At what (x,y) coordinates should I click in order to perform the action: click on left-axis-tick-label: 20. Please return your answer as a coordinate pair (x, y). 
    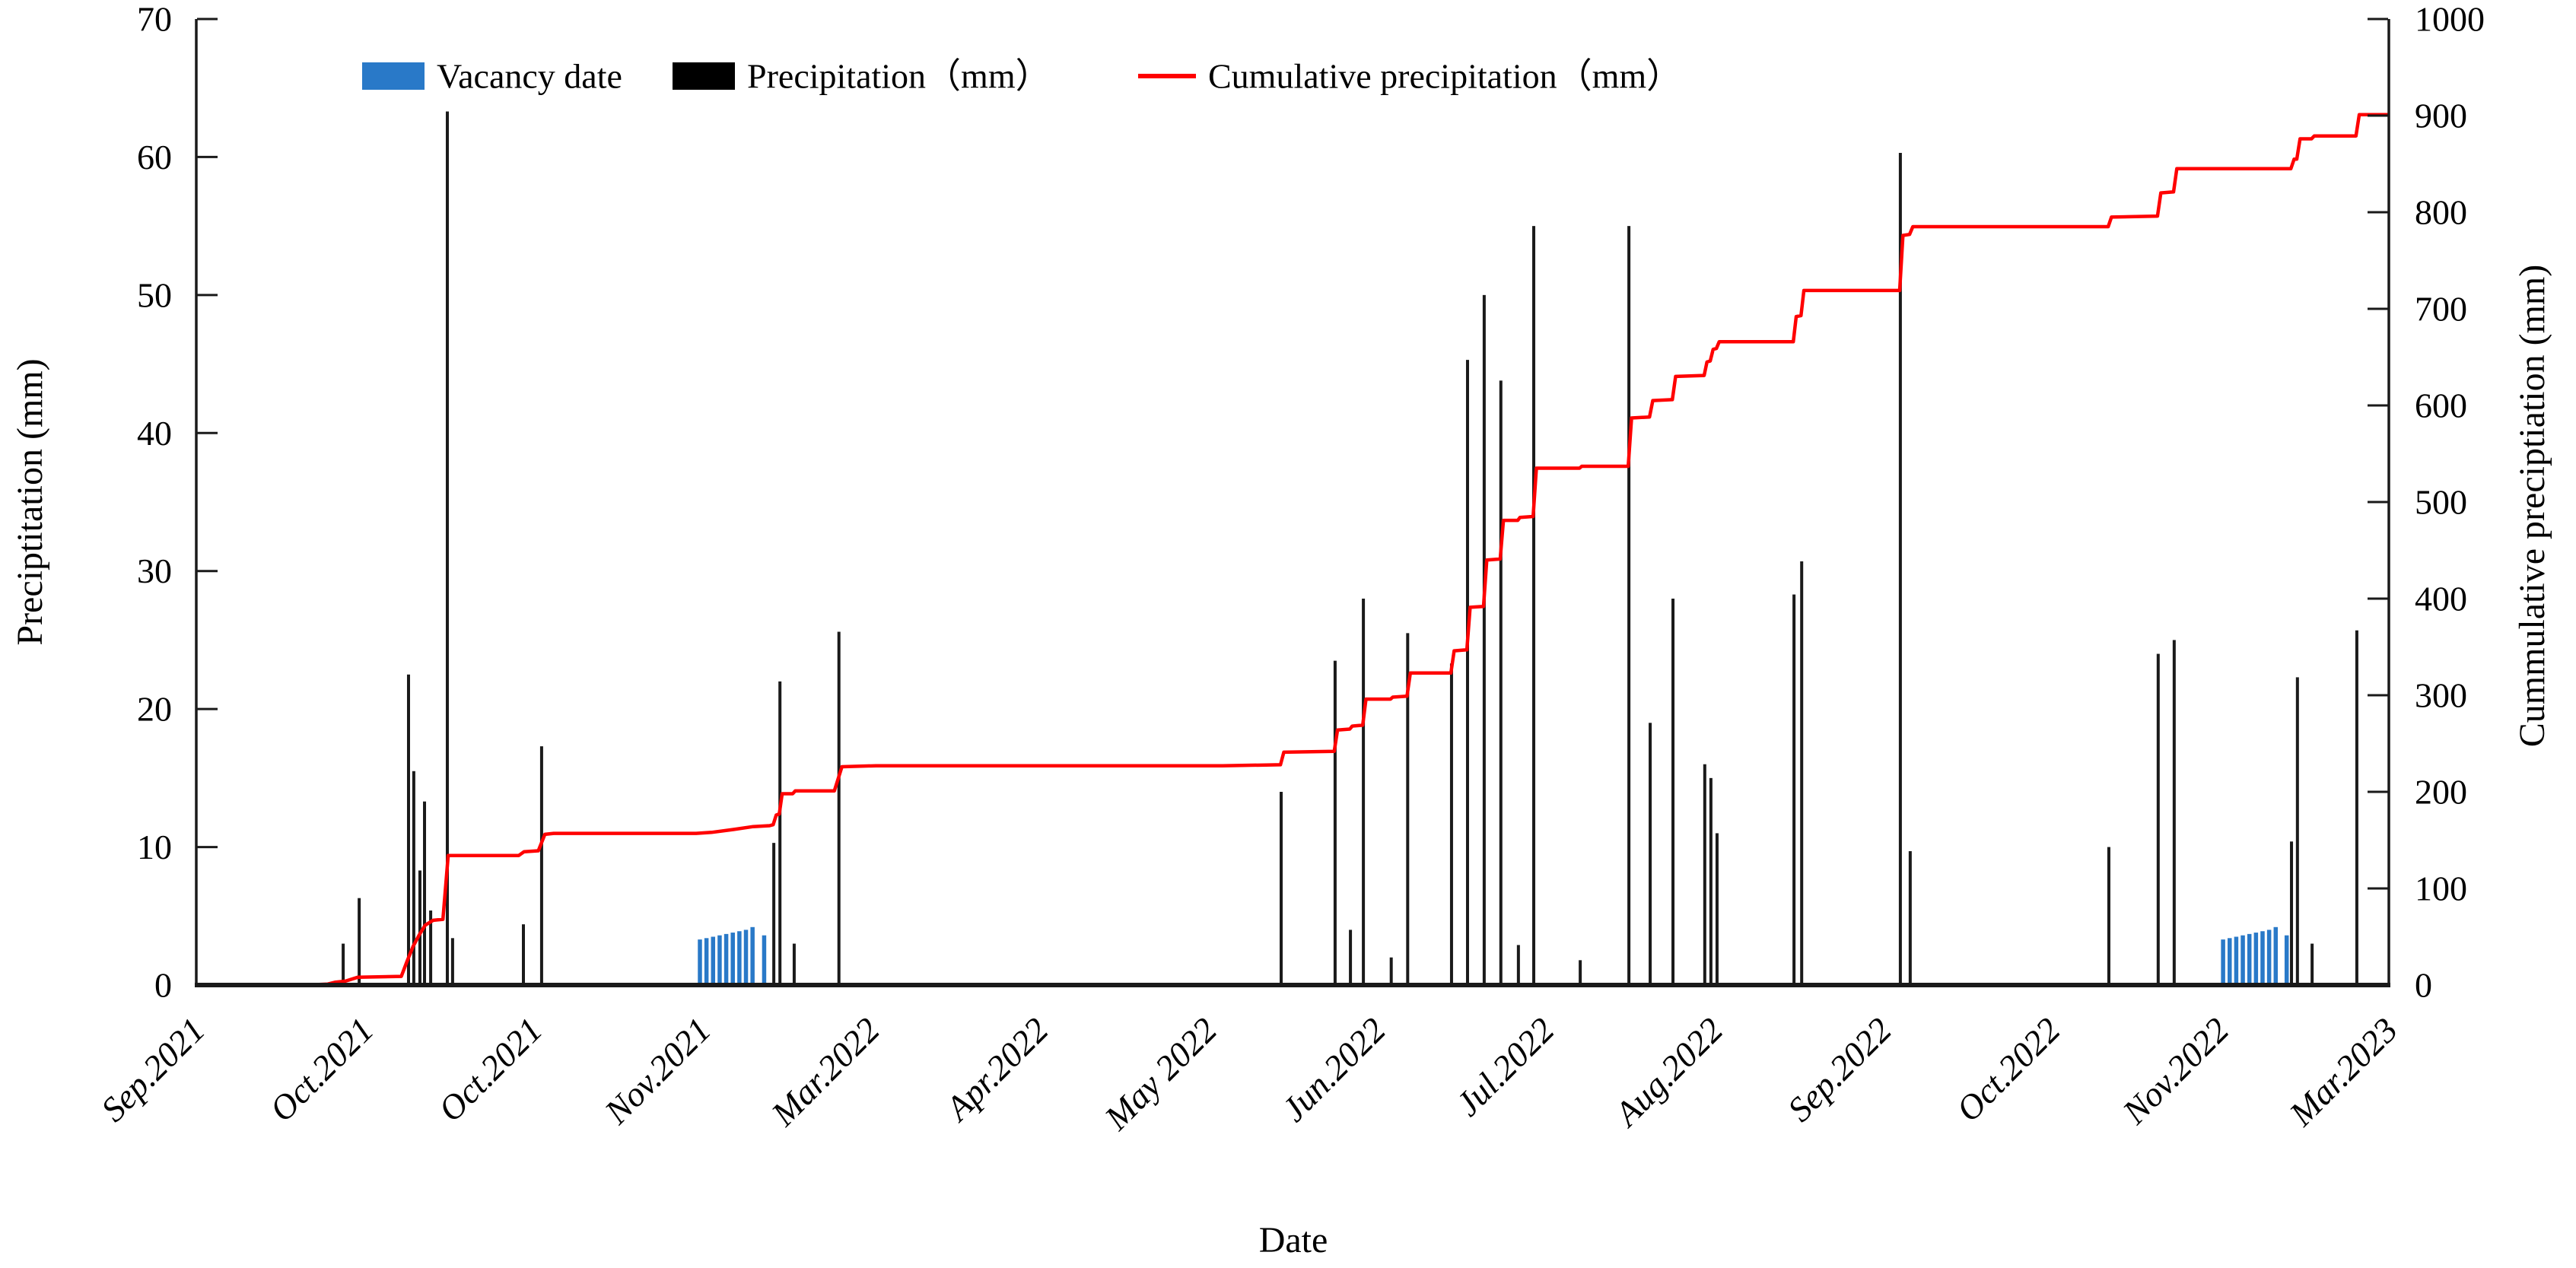
    Looking at the image, I should click on (155, 710).